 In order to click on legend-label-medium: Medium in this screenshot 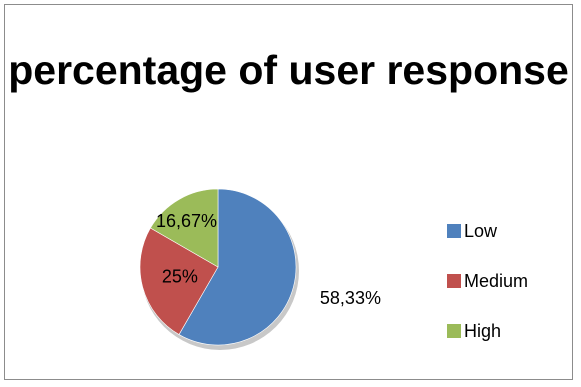, I will do `click(496, 280)`.